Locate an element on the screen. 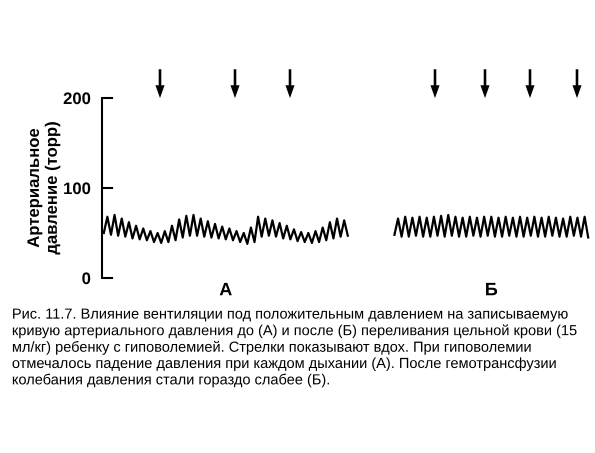 Image resolution: width=595 pixels, height=453 pixels. line-series is located at coordinates (491, 226).